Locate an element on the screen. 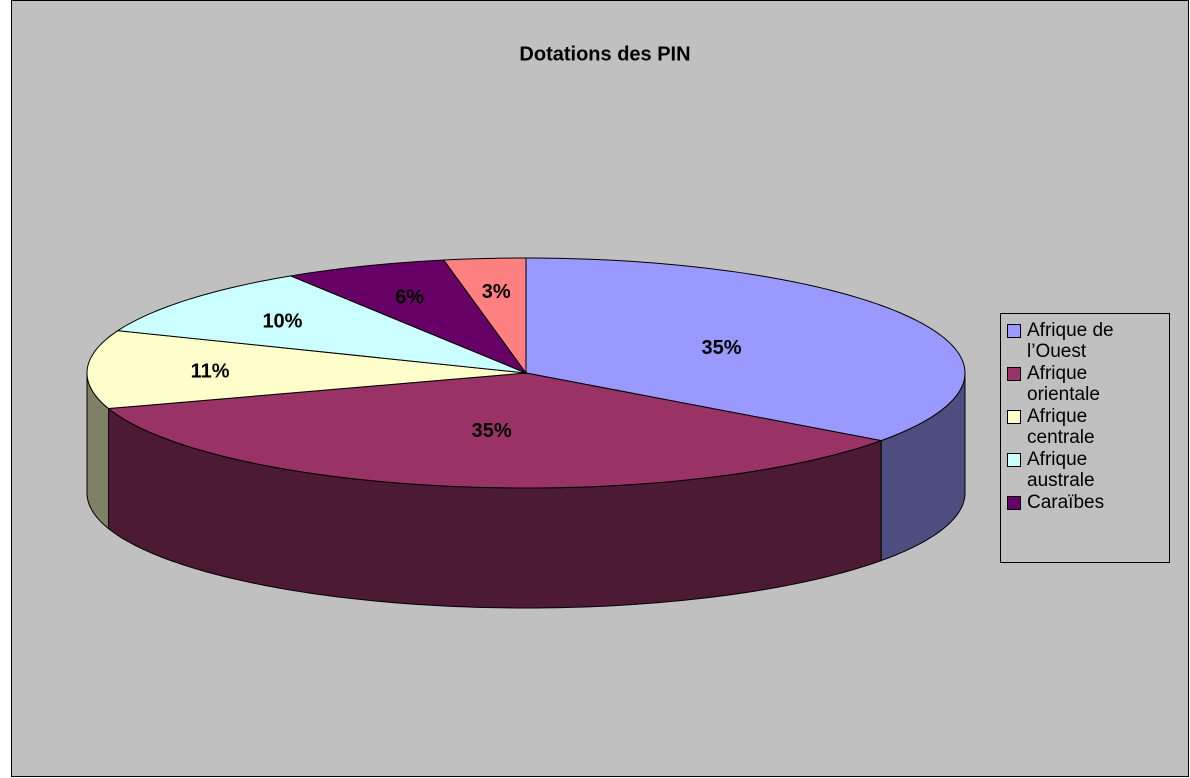  legend-entry: Afrique orientale is located at coordinates (1079, 384).